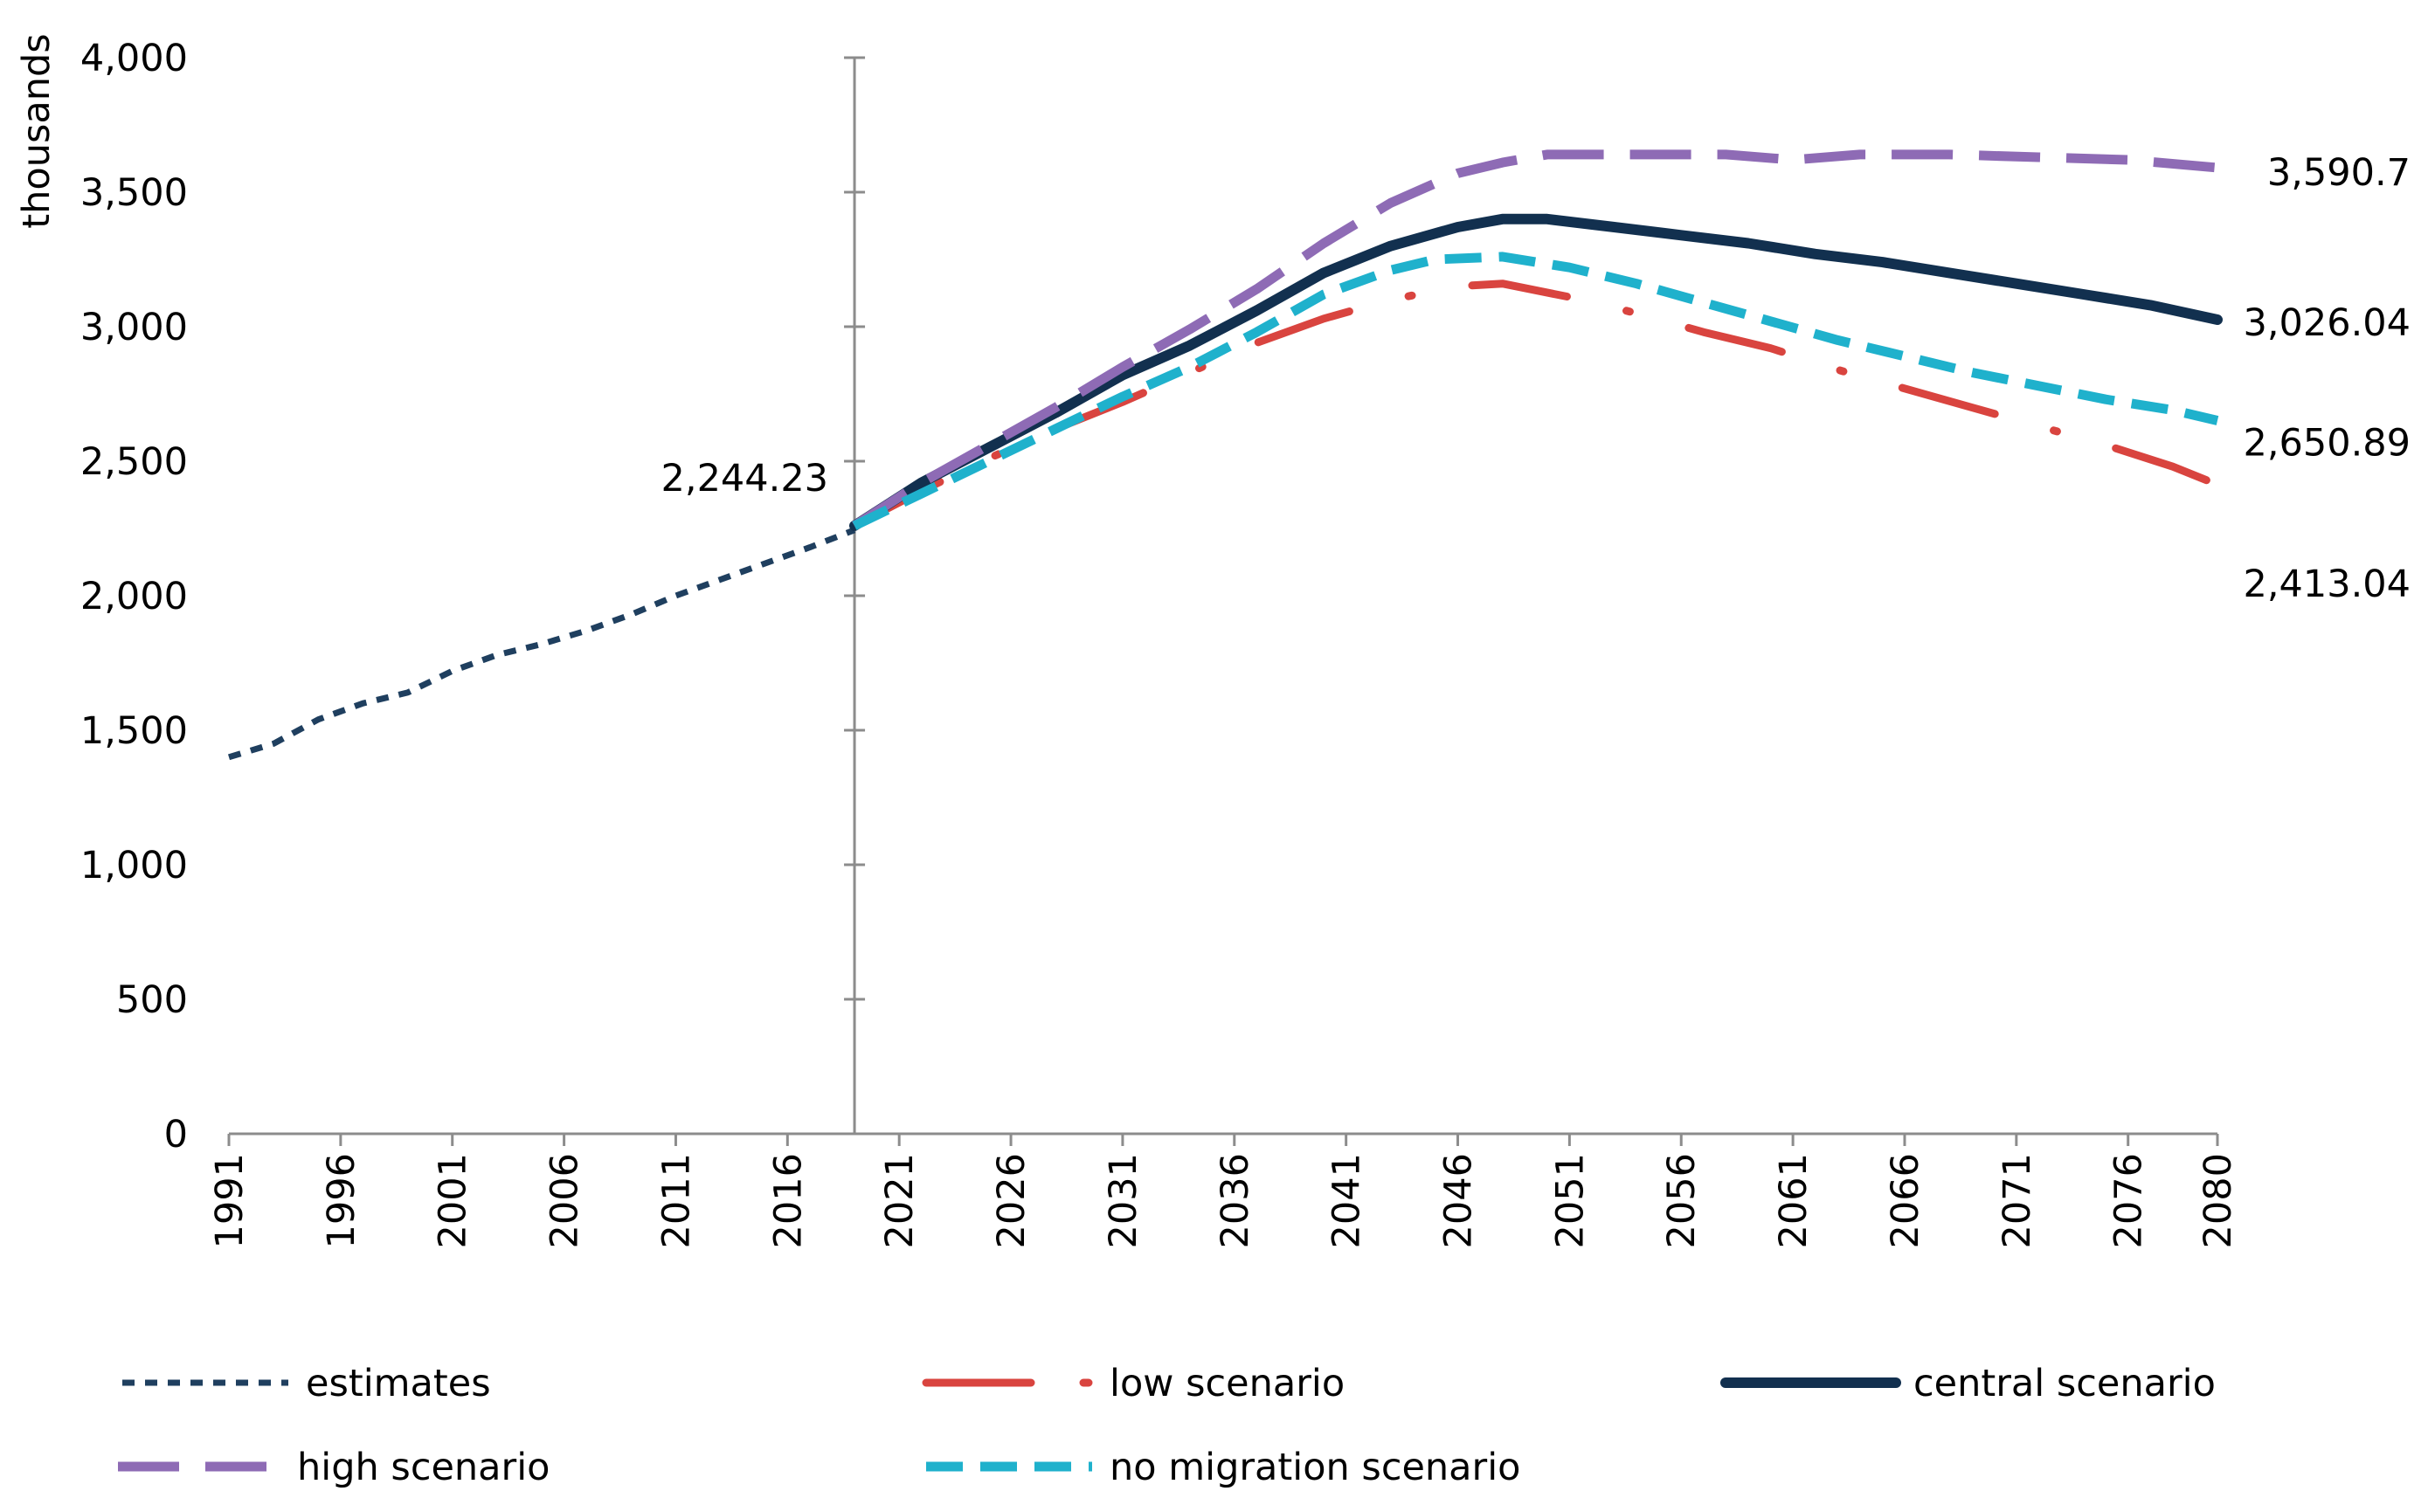 This screenshot has height=1512, width=2428. I want to click on x-tick-label: 2026, so click(1012, 1200).